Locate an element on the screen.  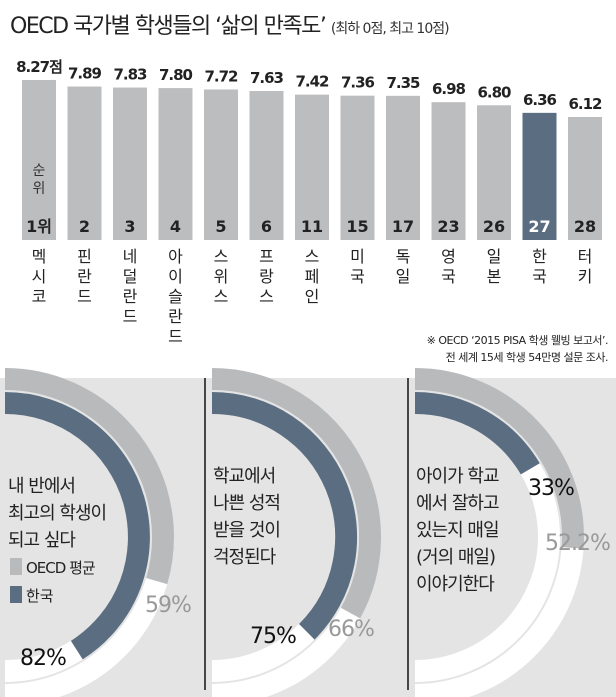
country-label-char: 아 is located at coordinates (175, 256).